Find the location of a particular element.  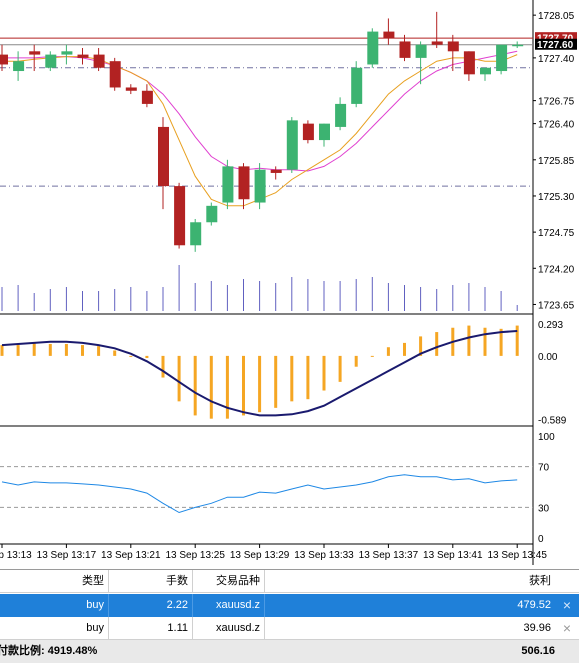

ask-price-tag-bg is located at coordinates (556, 38).